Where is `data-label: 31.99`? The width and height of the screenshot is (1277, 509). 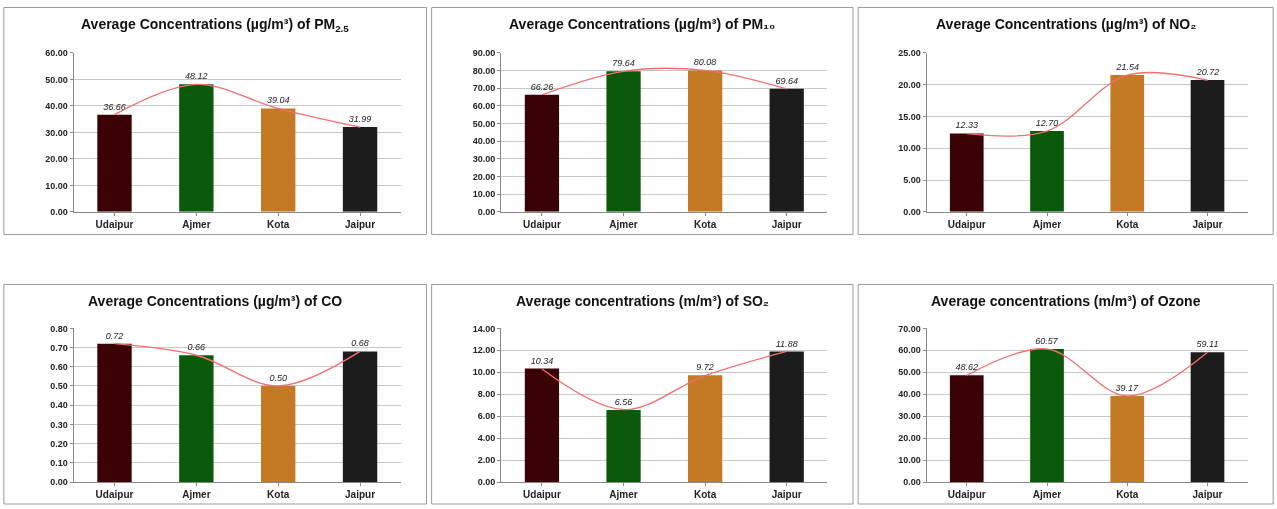
data-label: 31.99 is located at coordinates (360, 119).